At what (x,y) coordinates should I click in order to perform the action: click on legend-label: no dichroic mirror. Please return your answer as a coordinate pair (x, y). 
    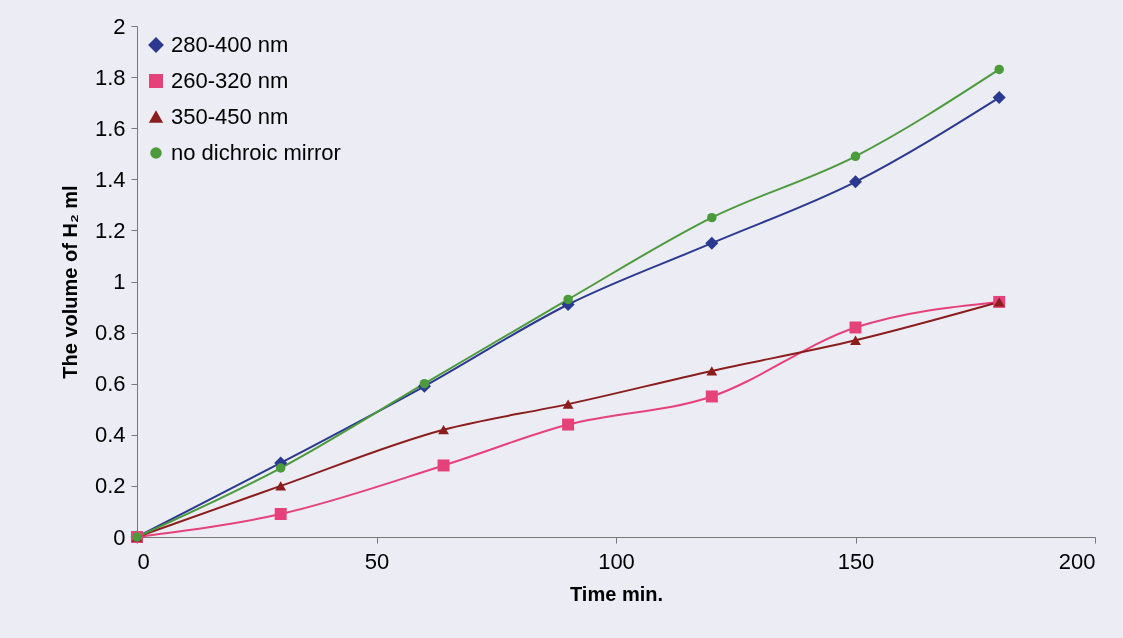
    Looking at the image, I should click on (256, 152).